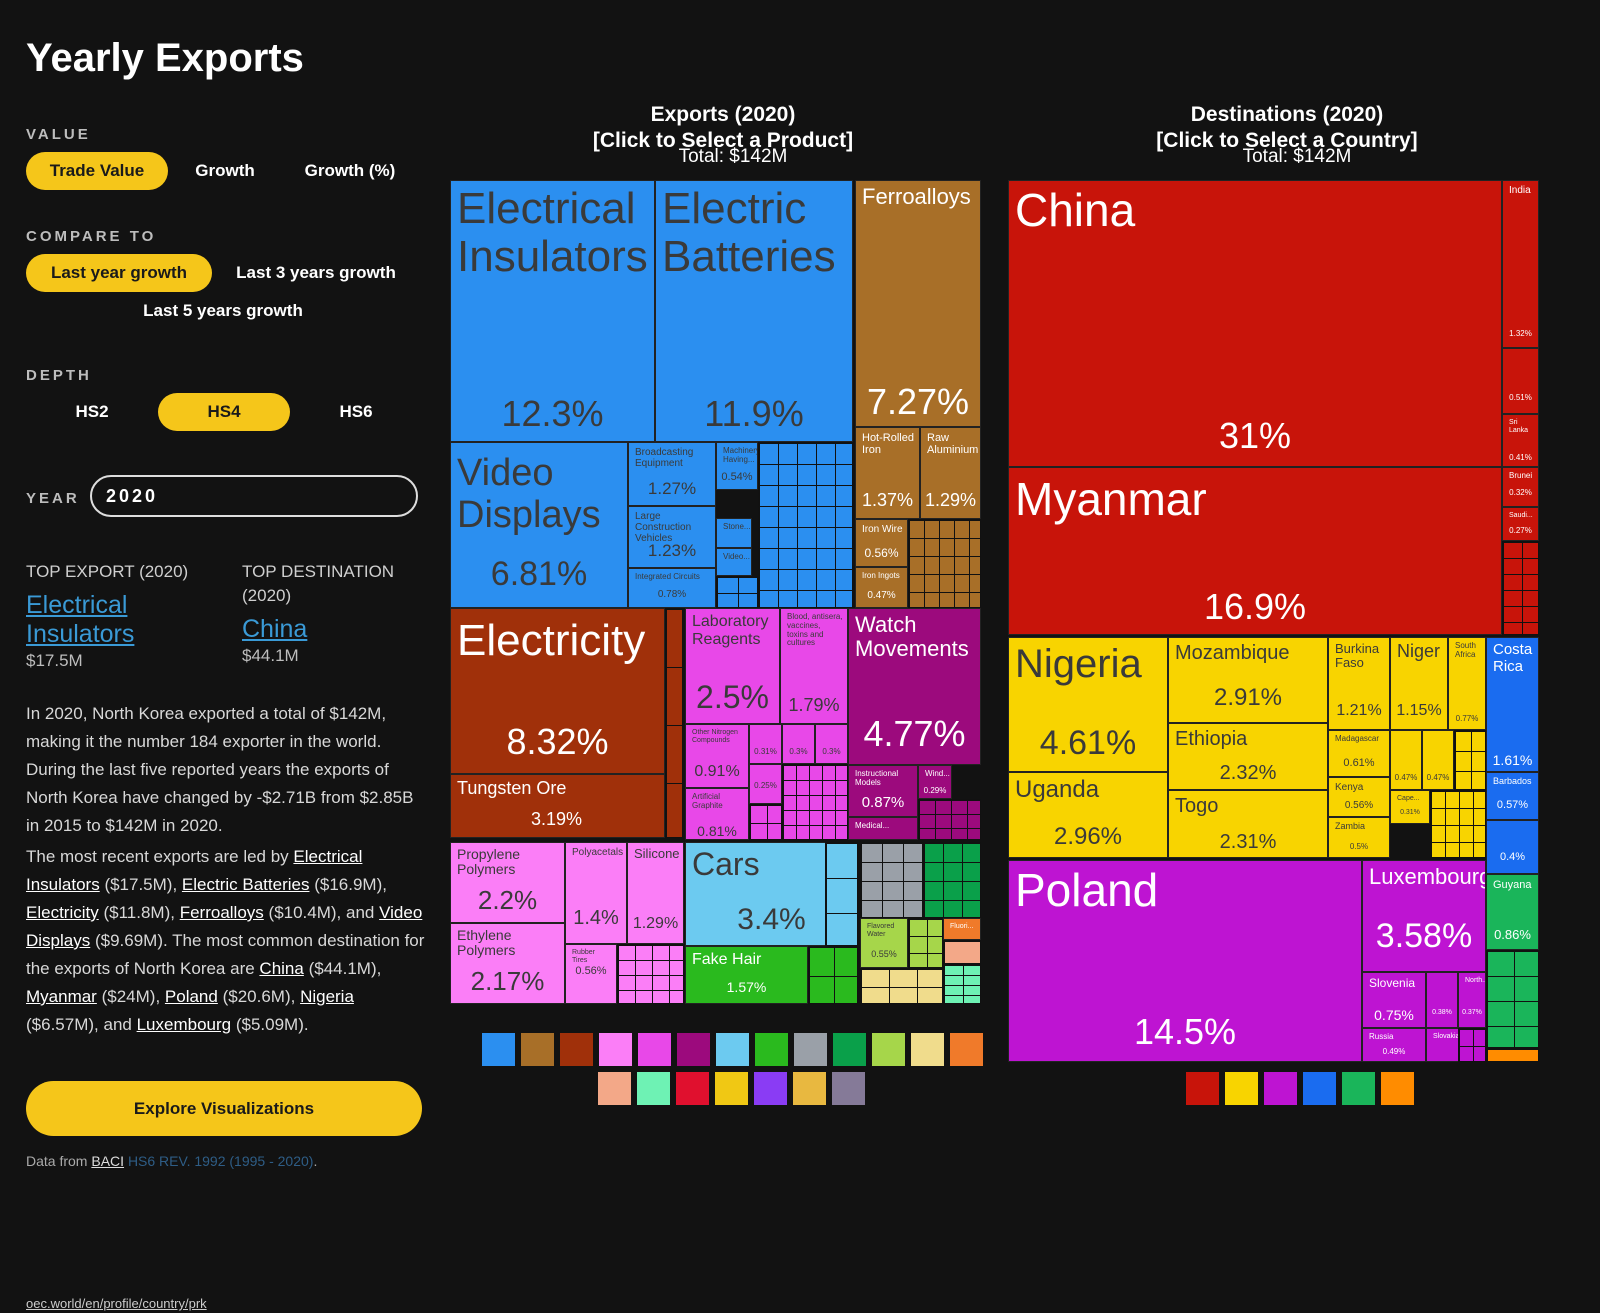 The width and height of the screenshot is (1600, 1313). What do you see at coordinates (191, 996) in the screenshot?
I see `link-poland: Poland` at bounding box center [191, 996].